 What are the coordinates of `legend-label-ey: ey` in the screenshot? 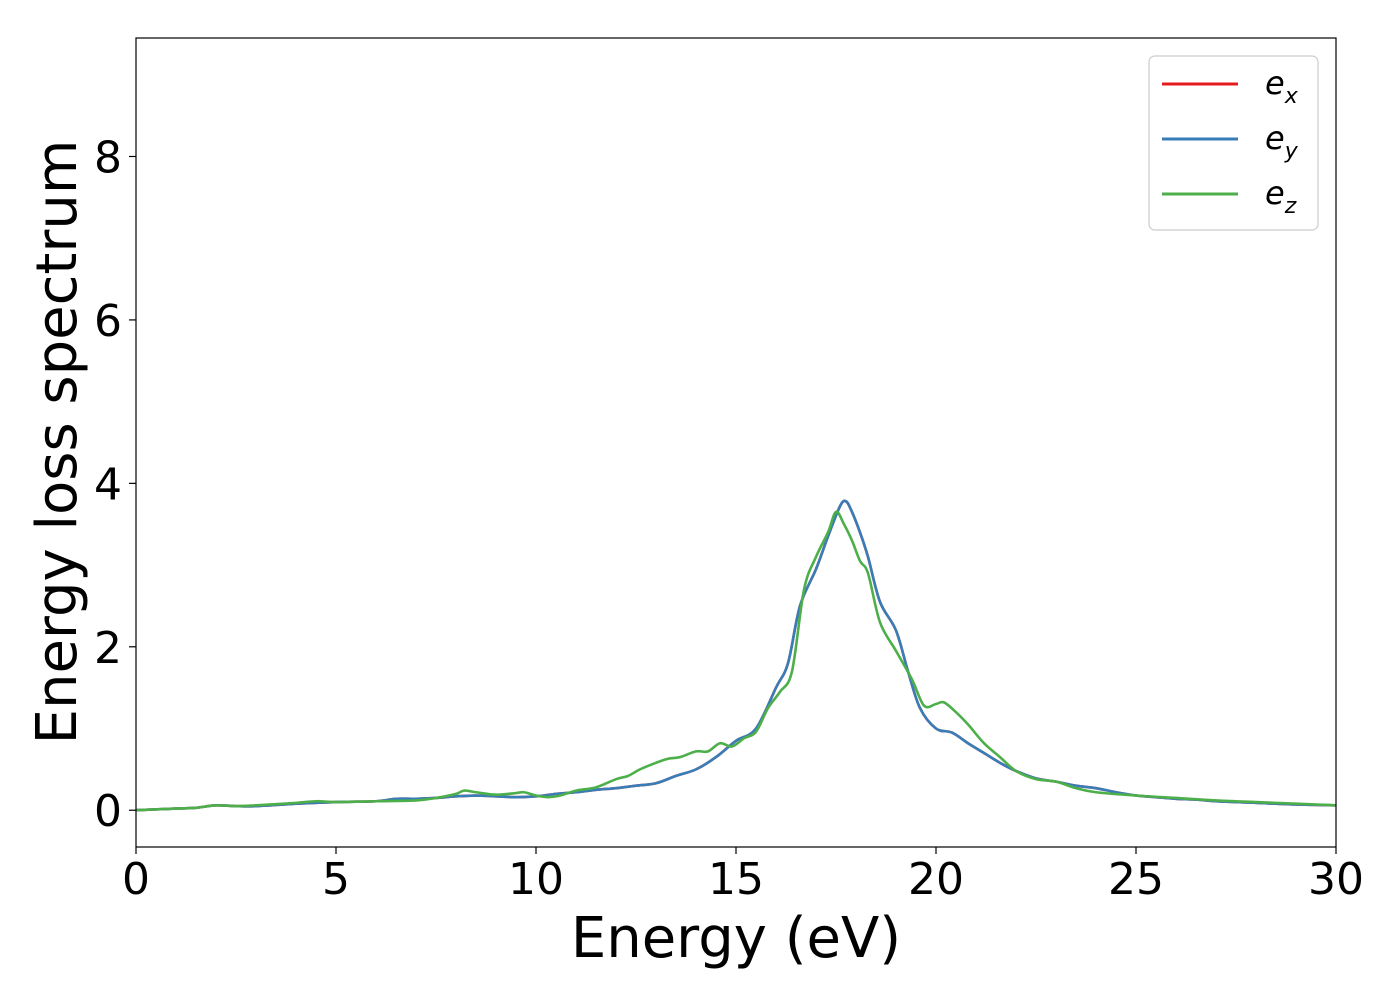 It's located at (1282, 141).